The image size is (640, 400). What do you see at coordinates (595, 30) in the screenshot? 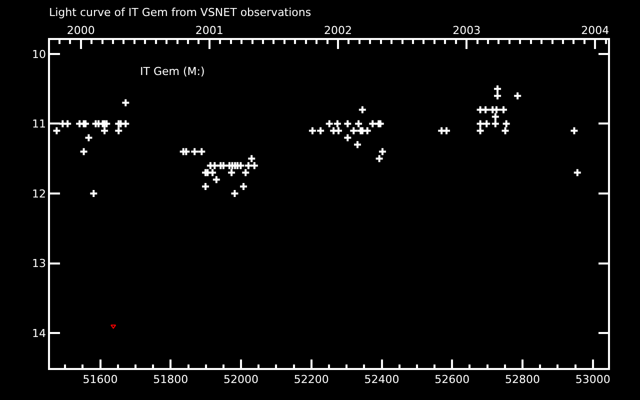
I see `x2-tick-label: 2004` at bounding box center [595, 30].